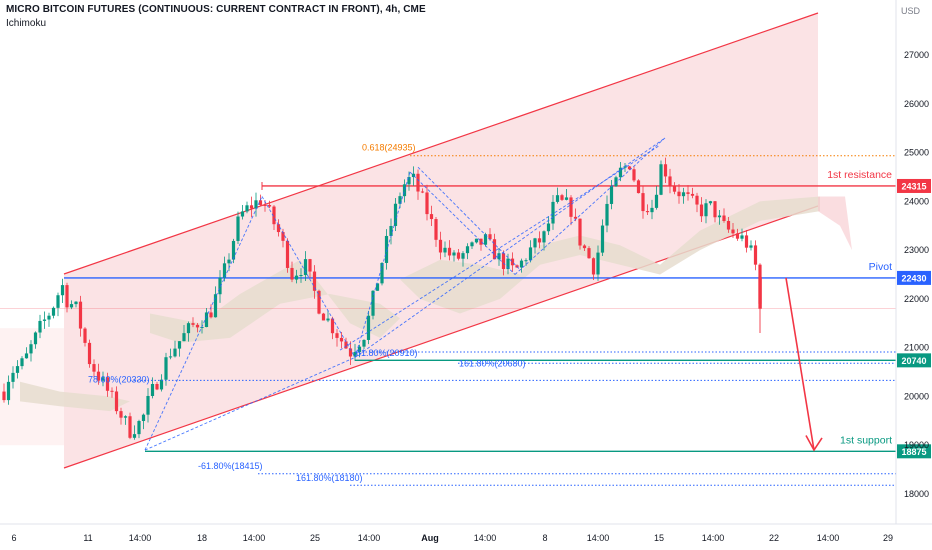 The image size is (932, 550). I want to click on x-tick-label: 11, so click(87, 538).